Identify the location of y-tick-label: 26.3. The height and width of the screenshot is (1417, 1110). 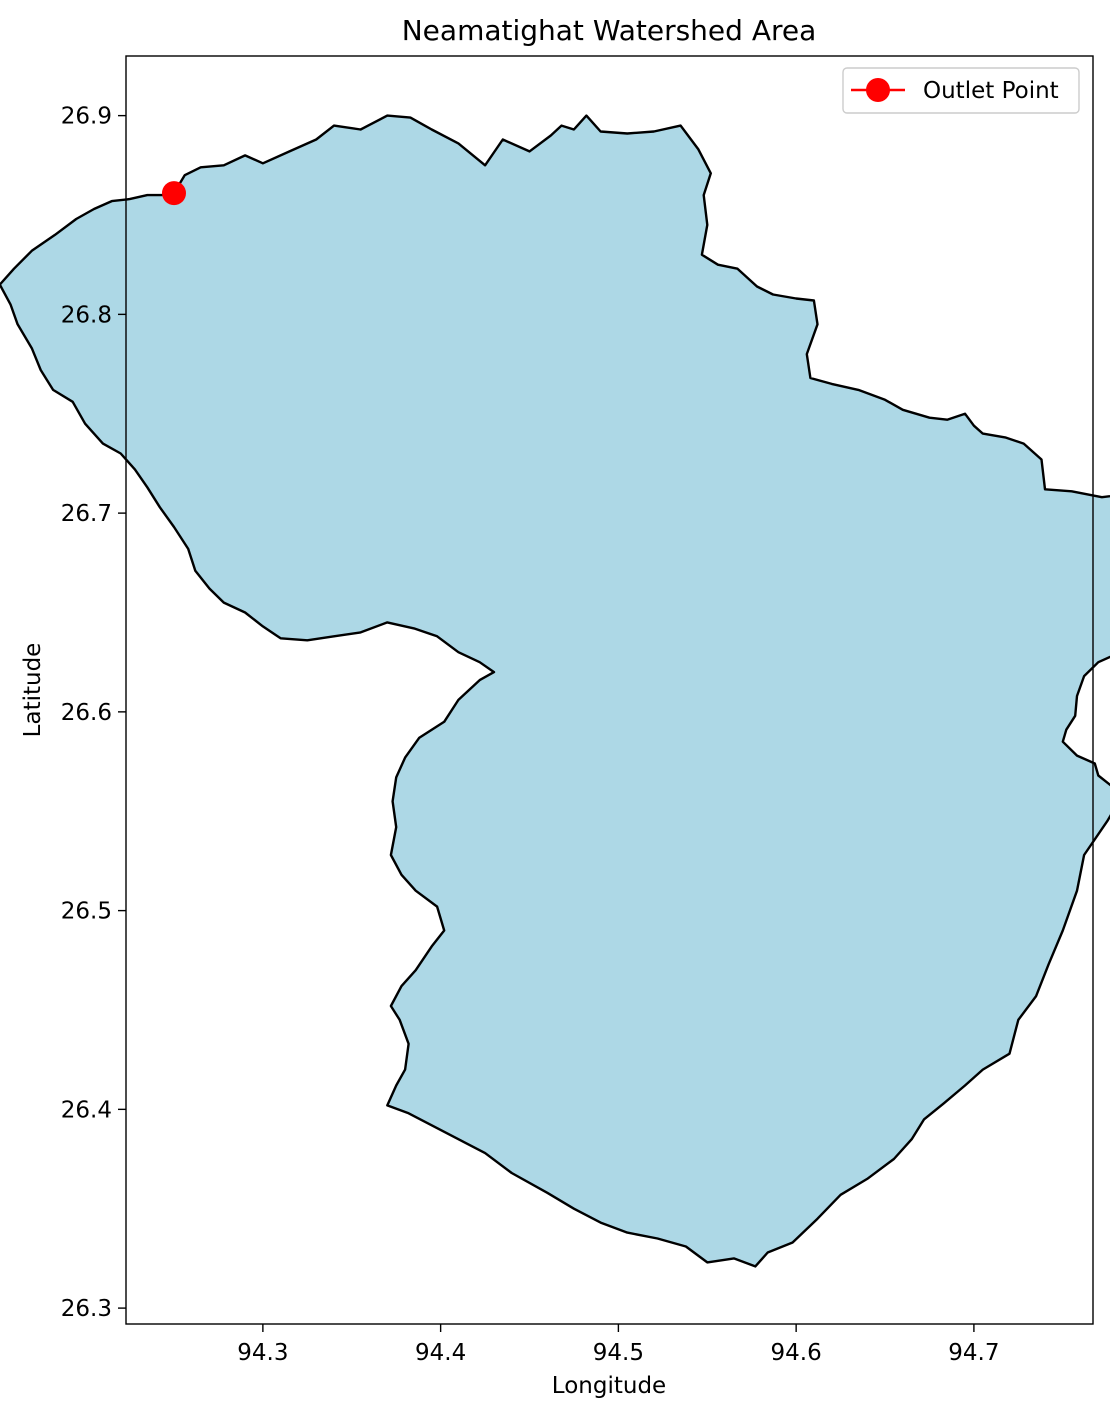
(86, 1309).